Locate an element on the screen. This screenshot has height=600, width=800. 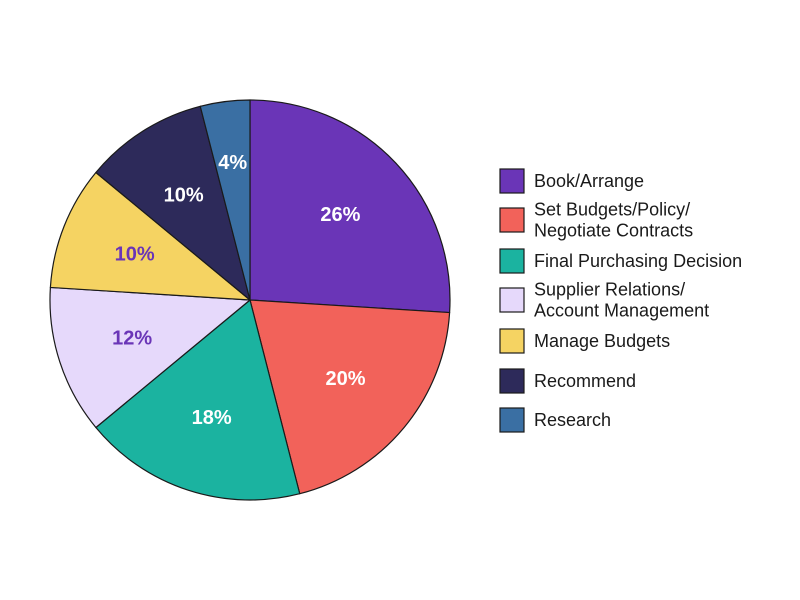
pie-slice-labels: 26% 20% 18% 12% 10% 10% 4% is located at coordinates (239, 290).